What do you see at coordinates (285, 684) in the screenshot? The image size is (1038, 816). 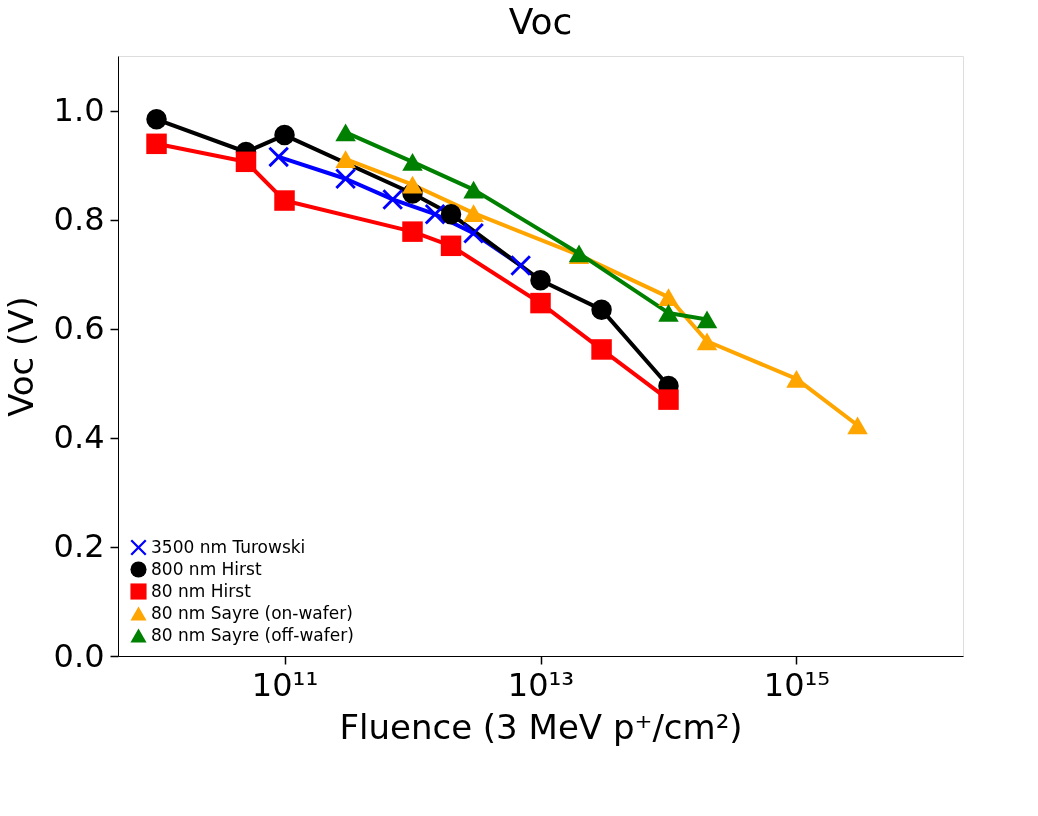 I see `x-tick-label: 10¹¹` at bounding box center [285, 684].